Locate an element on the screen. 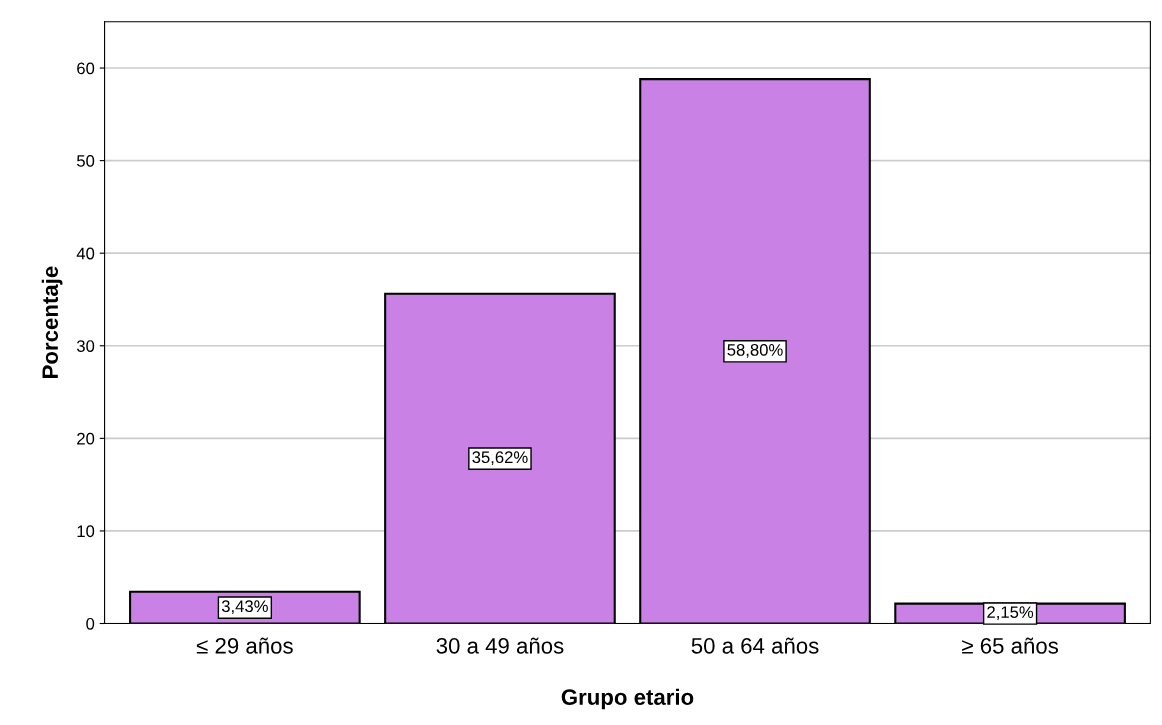  y-tick-label: 20 is located at coordinates (86, 438).